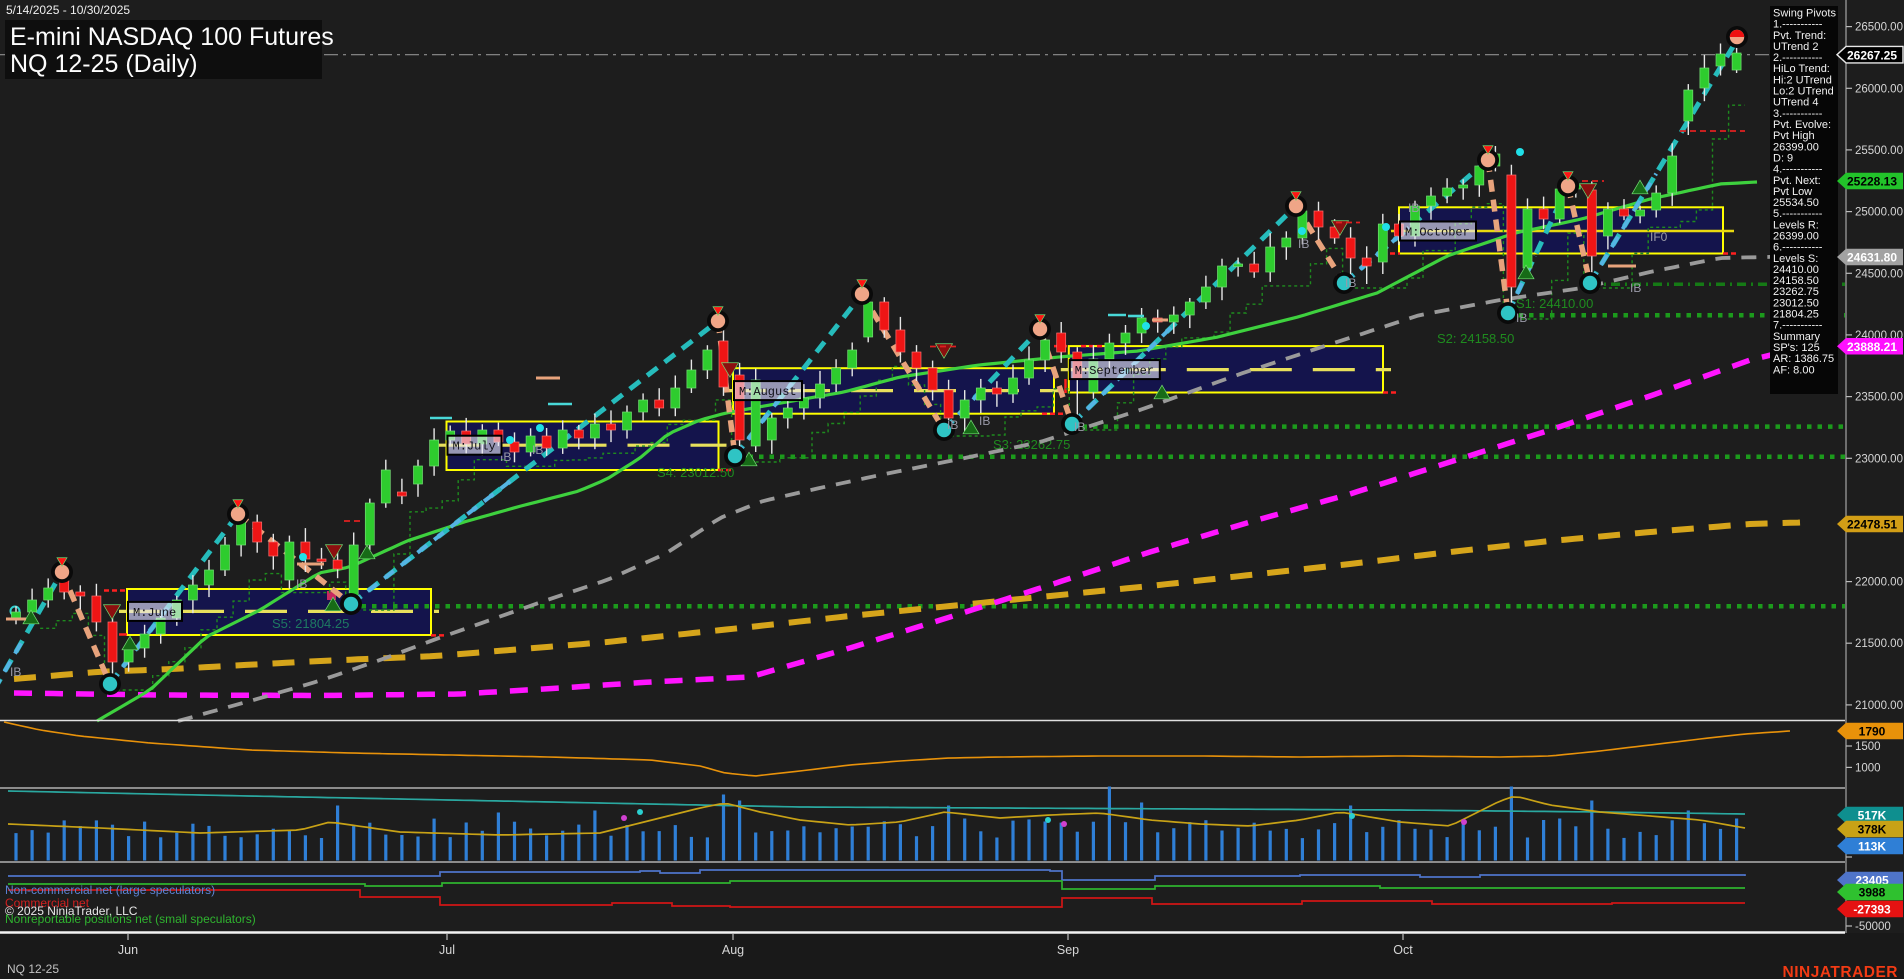 Image resolution: width=1904 pixels, height=979 pixels. What do you see at coordinates (128, 950) in the screenshot?
I see `svg-text: Jun` at bounding box center [128, 950].